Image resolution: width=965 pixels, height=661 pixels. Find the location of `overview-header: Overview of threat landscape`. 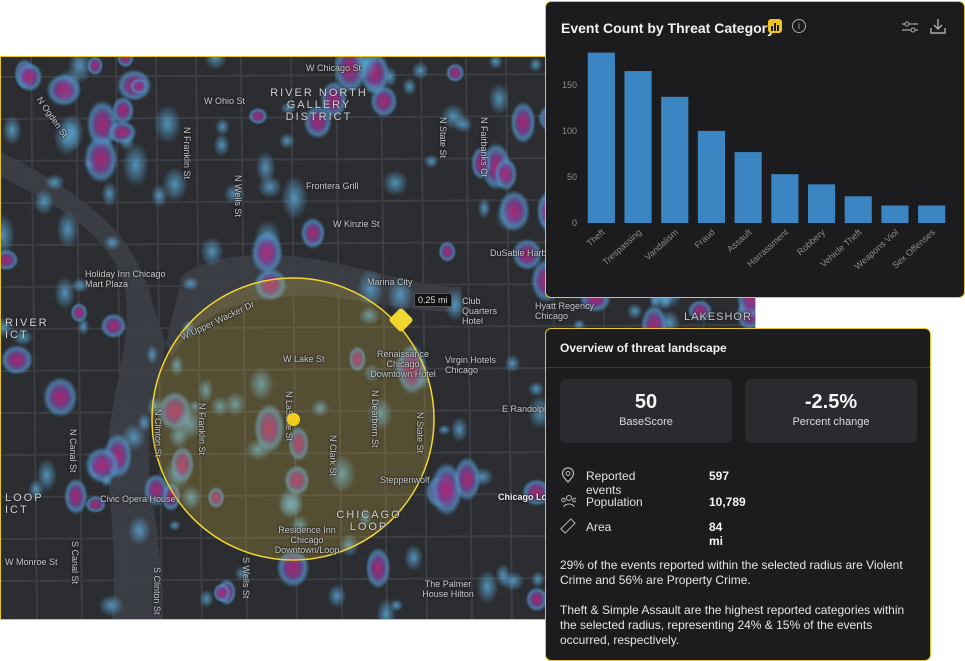

overview-header: Overview of threat landscape is located at coordinates (738, 348).